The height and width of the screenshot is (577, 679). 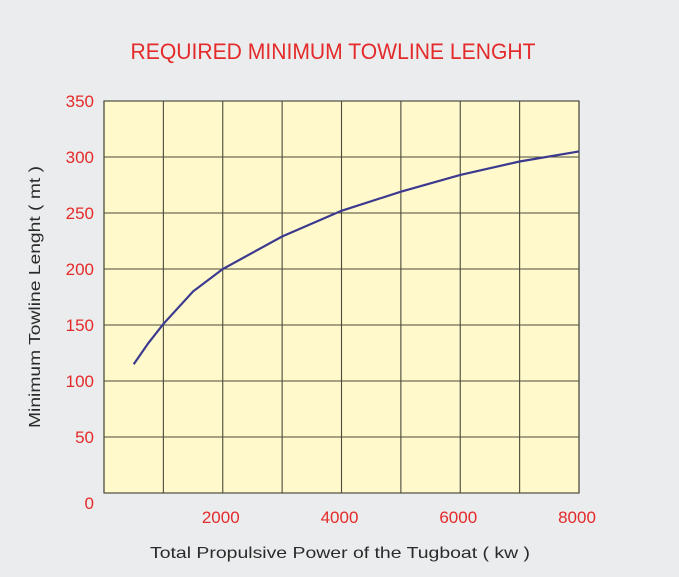 I want to click on y-tick-label: 250, so click(x=80, y=213).